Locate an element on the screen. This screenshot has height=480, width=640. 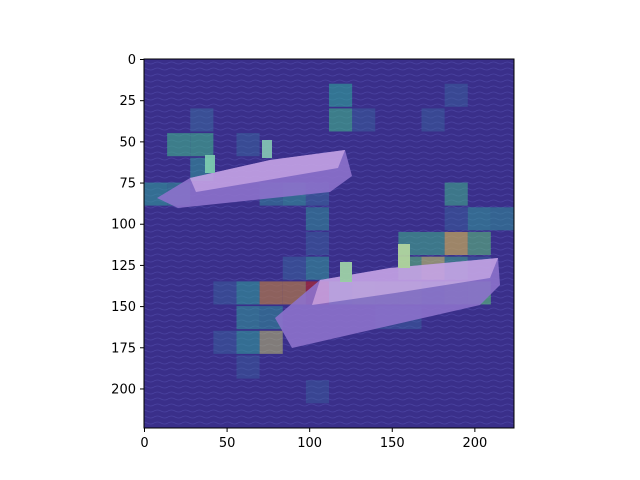
y-tick-label: 25 is located at coordinates (127, 101).